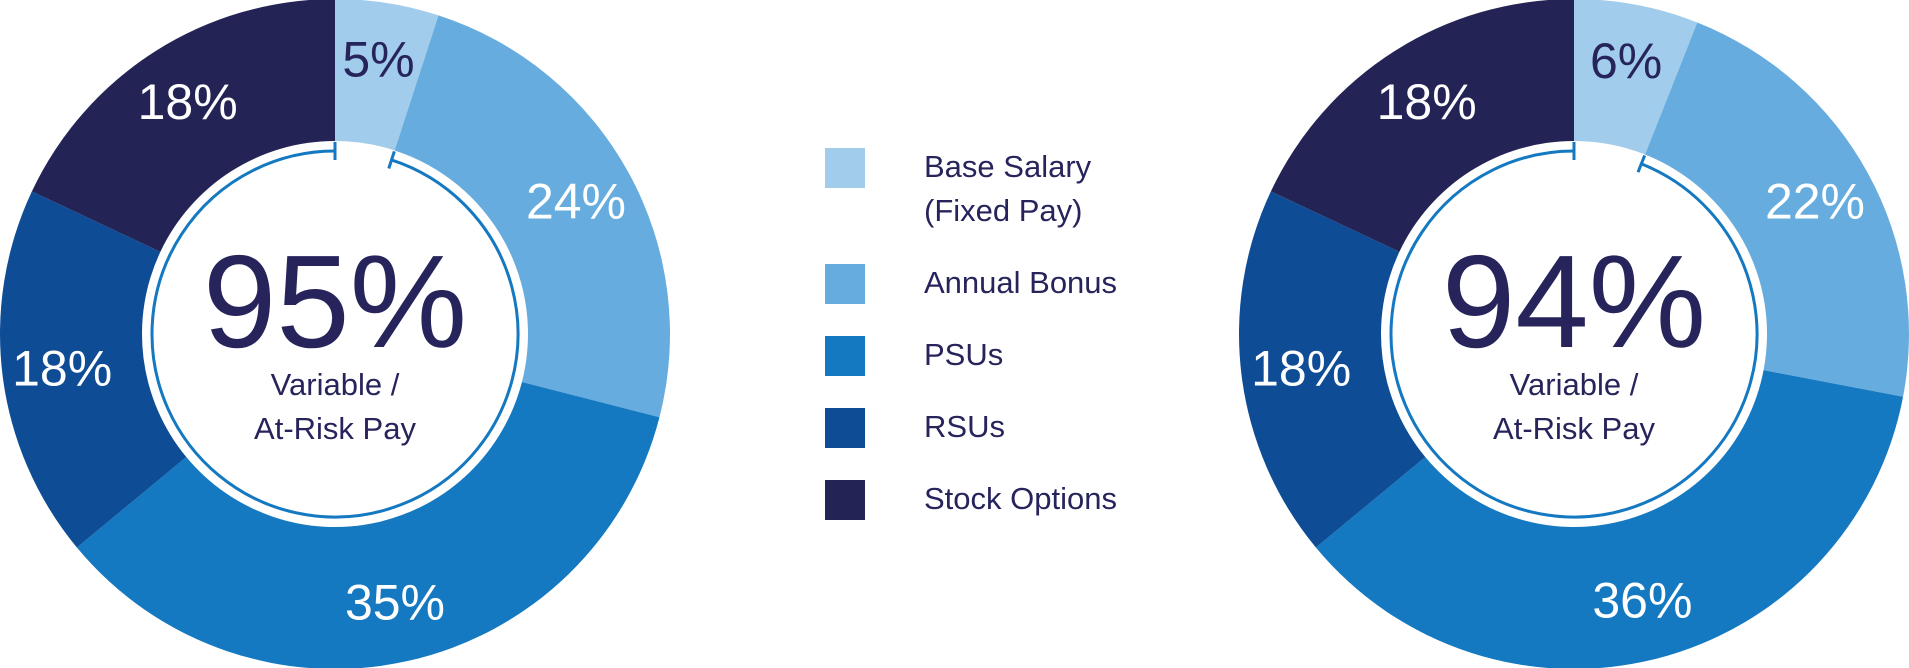 The image size is (1909, 668). Describe the element at coordinates (1574, 301) in the screenshot. I see `center-percentage: 94%` at that location.